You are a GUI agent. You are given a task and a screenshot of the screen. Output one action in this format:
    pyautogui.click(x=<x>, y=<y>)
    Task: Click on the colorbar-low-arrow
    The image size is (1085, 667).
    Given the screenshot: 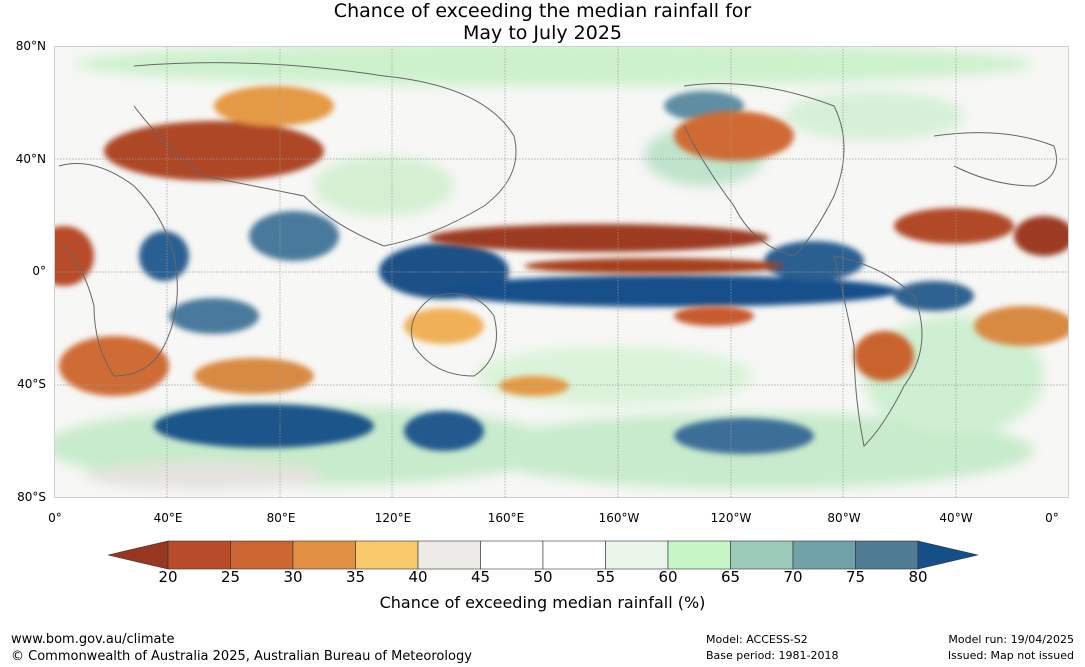 What is the action you would take?
    pyautogui.click(x=138, y=555)
    